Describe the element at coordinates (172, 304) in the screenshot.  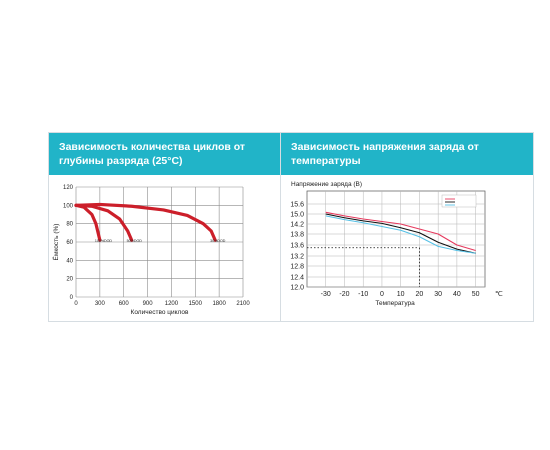
I see `x-tick-label: 1200` at that location.